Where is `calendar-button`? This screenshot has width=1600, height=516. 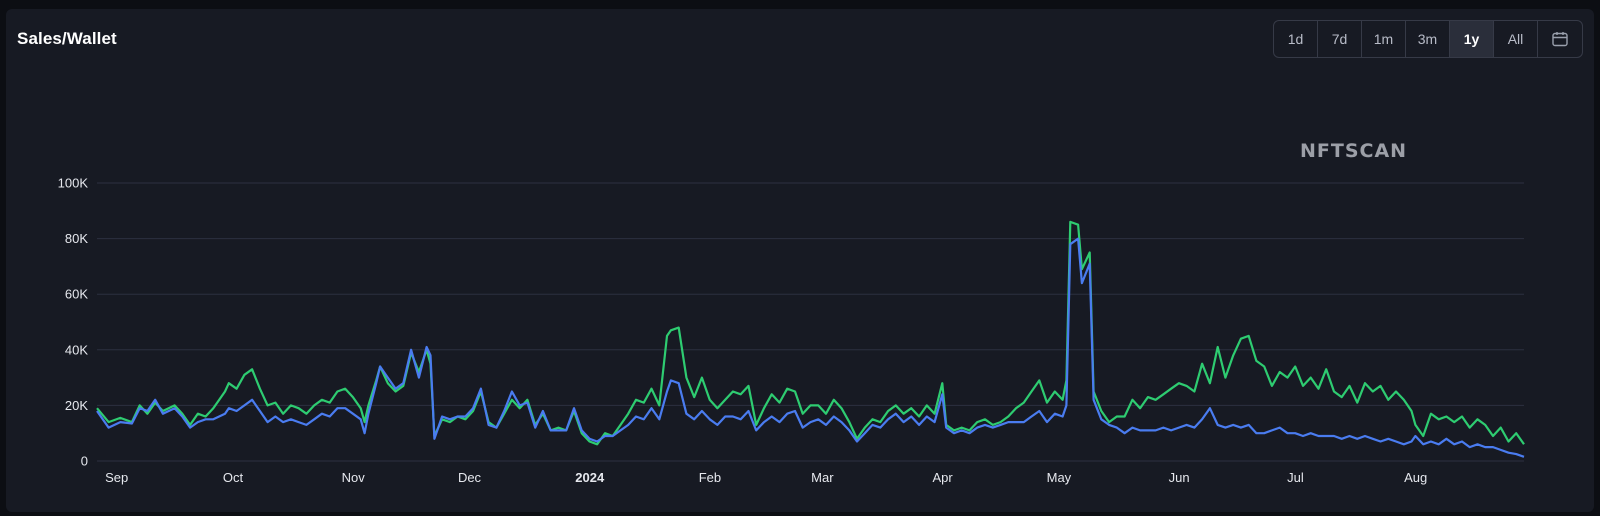 calendar-button is located at coordinates (1560, 39).